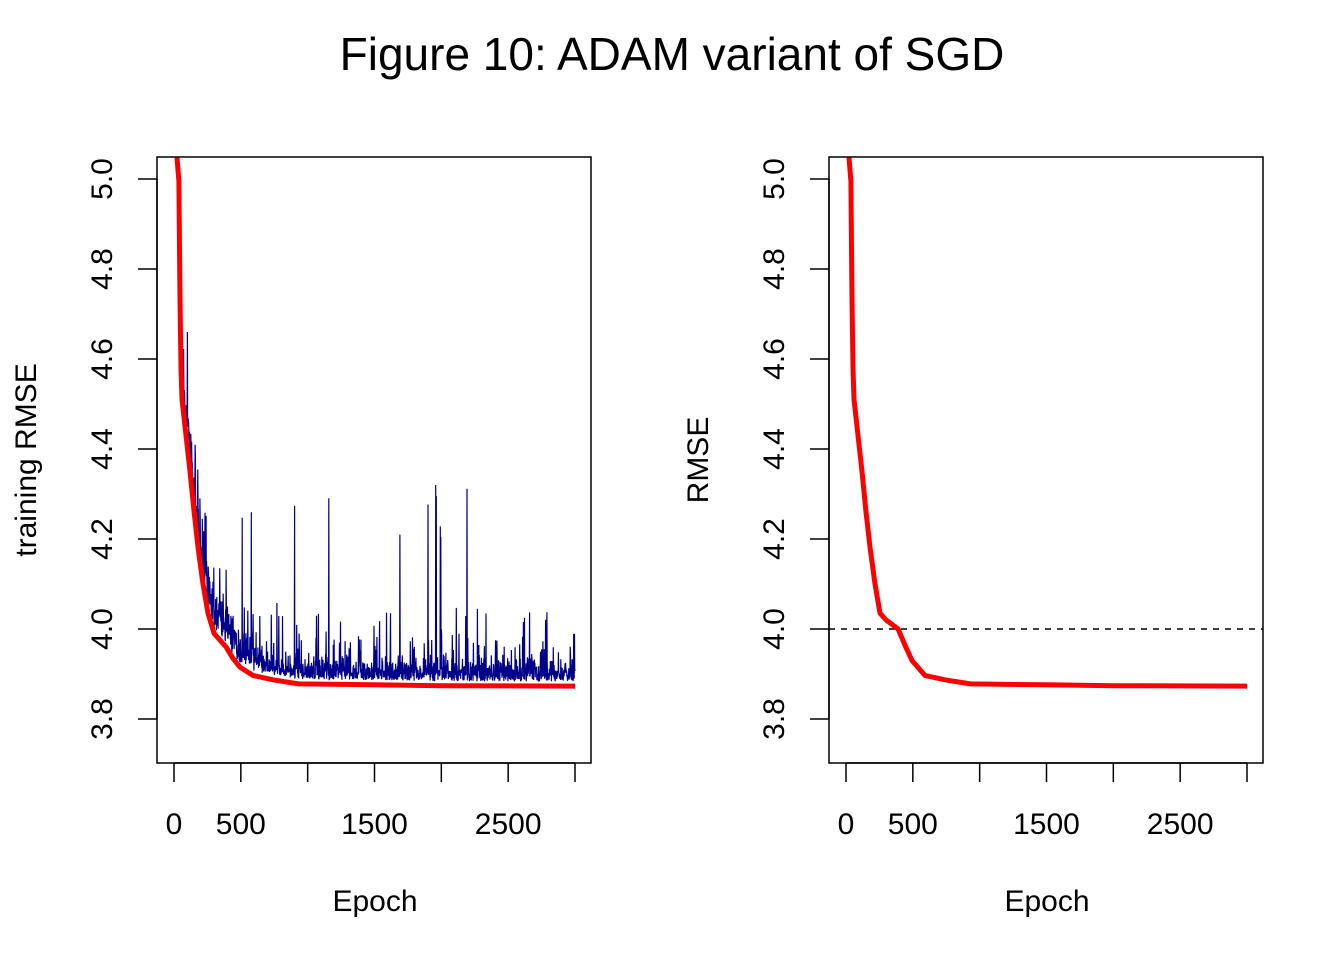 The width and height of the screenshot is (1344, 965). Describe the element at coordinates (26, 459) in the screenshot. I see `y-axis-label: training RMSE` at that location.